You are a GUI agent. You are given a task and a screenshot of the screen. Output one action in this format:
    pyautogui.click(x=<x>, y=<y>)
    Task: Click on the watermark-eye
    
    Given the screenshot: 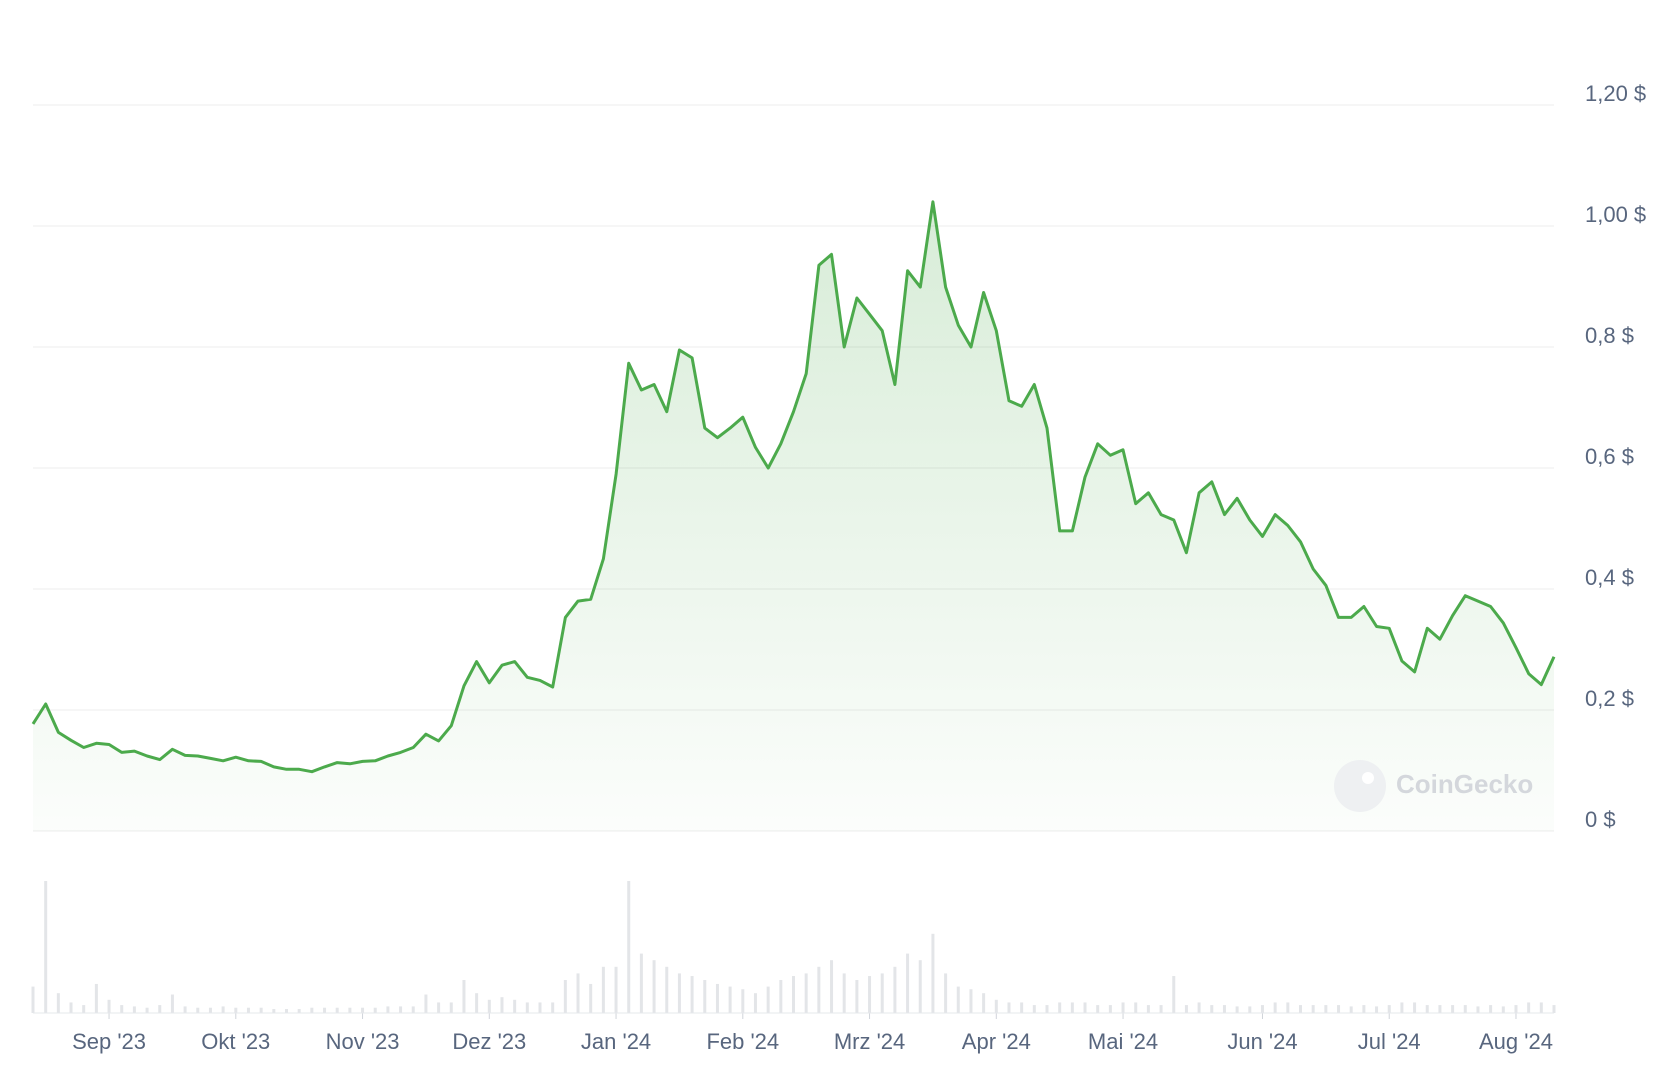 What is the action you would take?
    pyautogui.click(x=1368, y=778)
    